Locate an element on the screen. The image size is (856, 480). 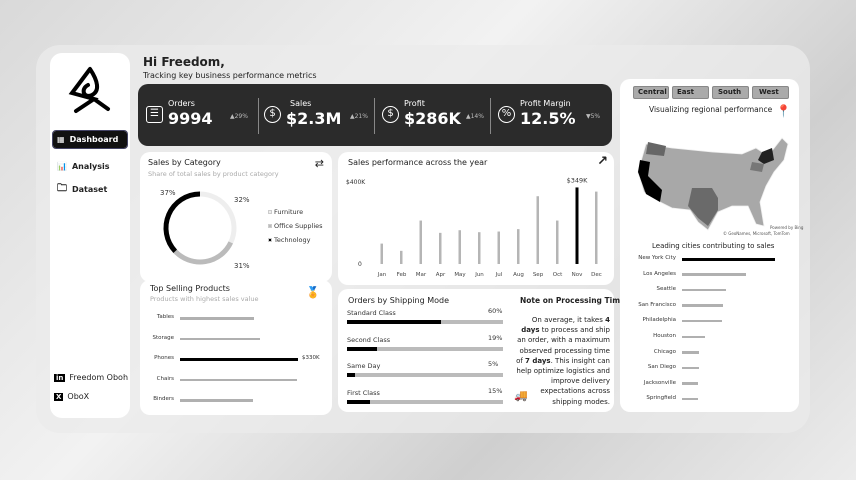
x-tick-label: Jan is located at coordinates (382, 275).